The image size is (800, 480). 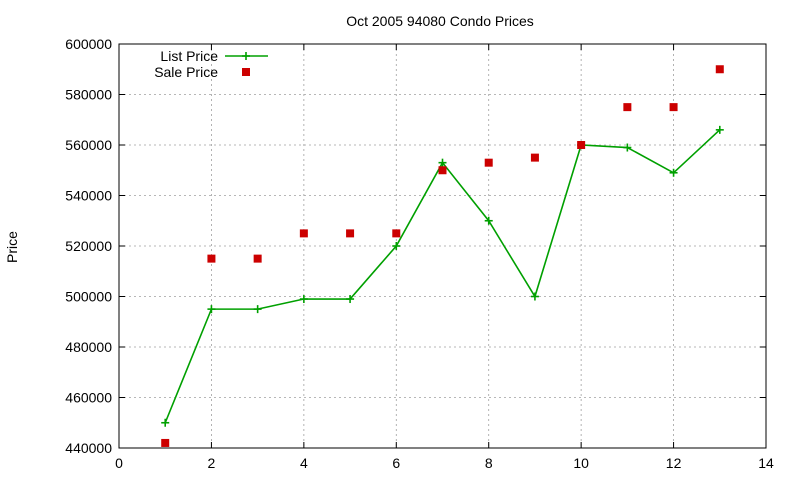 I want to click on legend-label: List Price, so click(x=189, y=56).